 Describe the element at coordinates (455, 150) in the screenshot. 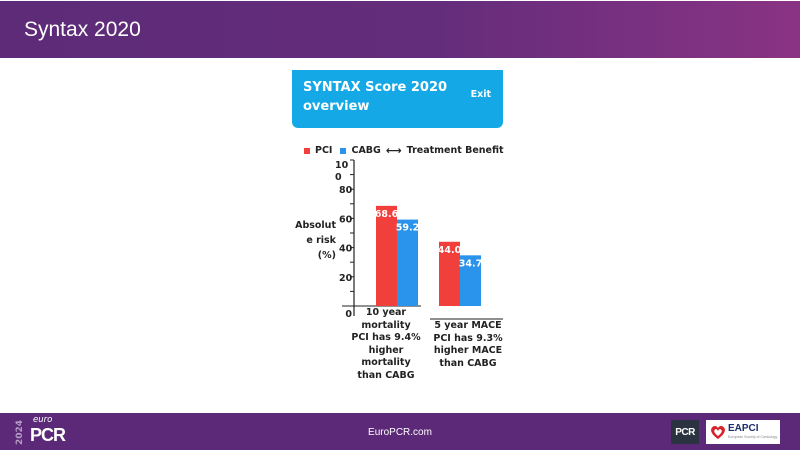

I see `legend-benefit: Treatment Benefit` at that location.